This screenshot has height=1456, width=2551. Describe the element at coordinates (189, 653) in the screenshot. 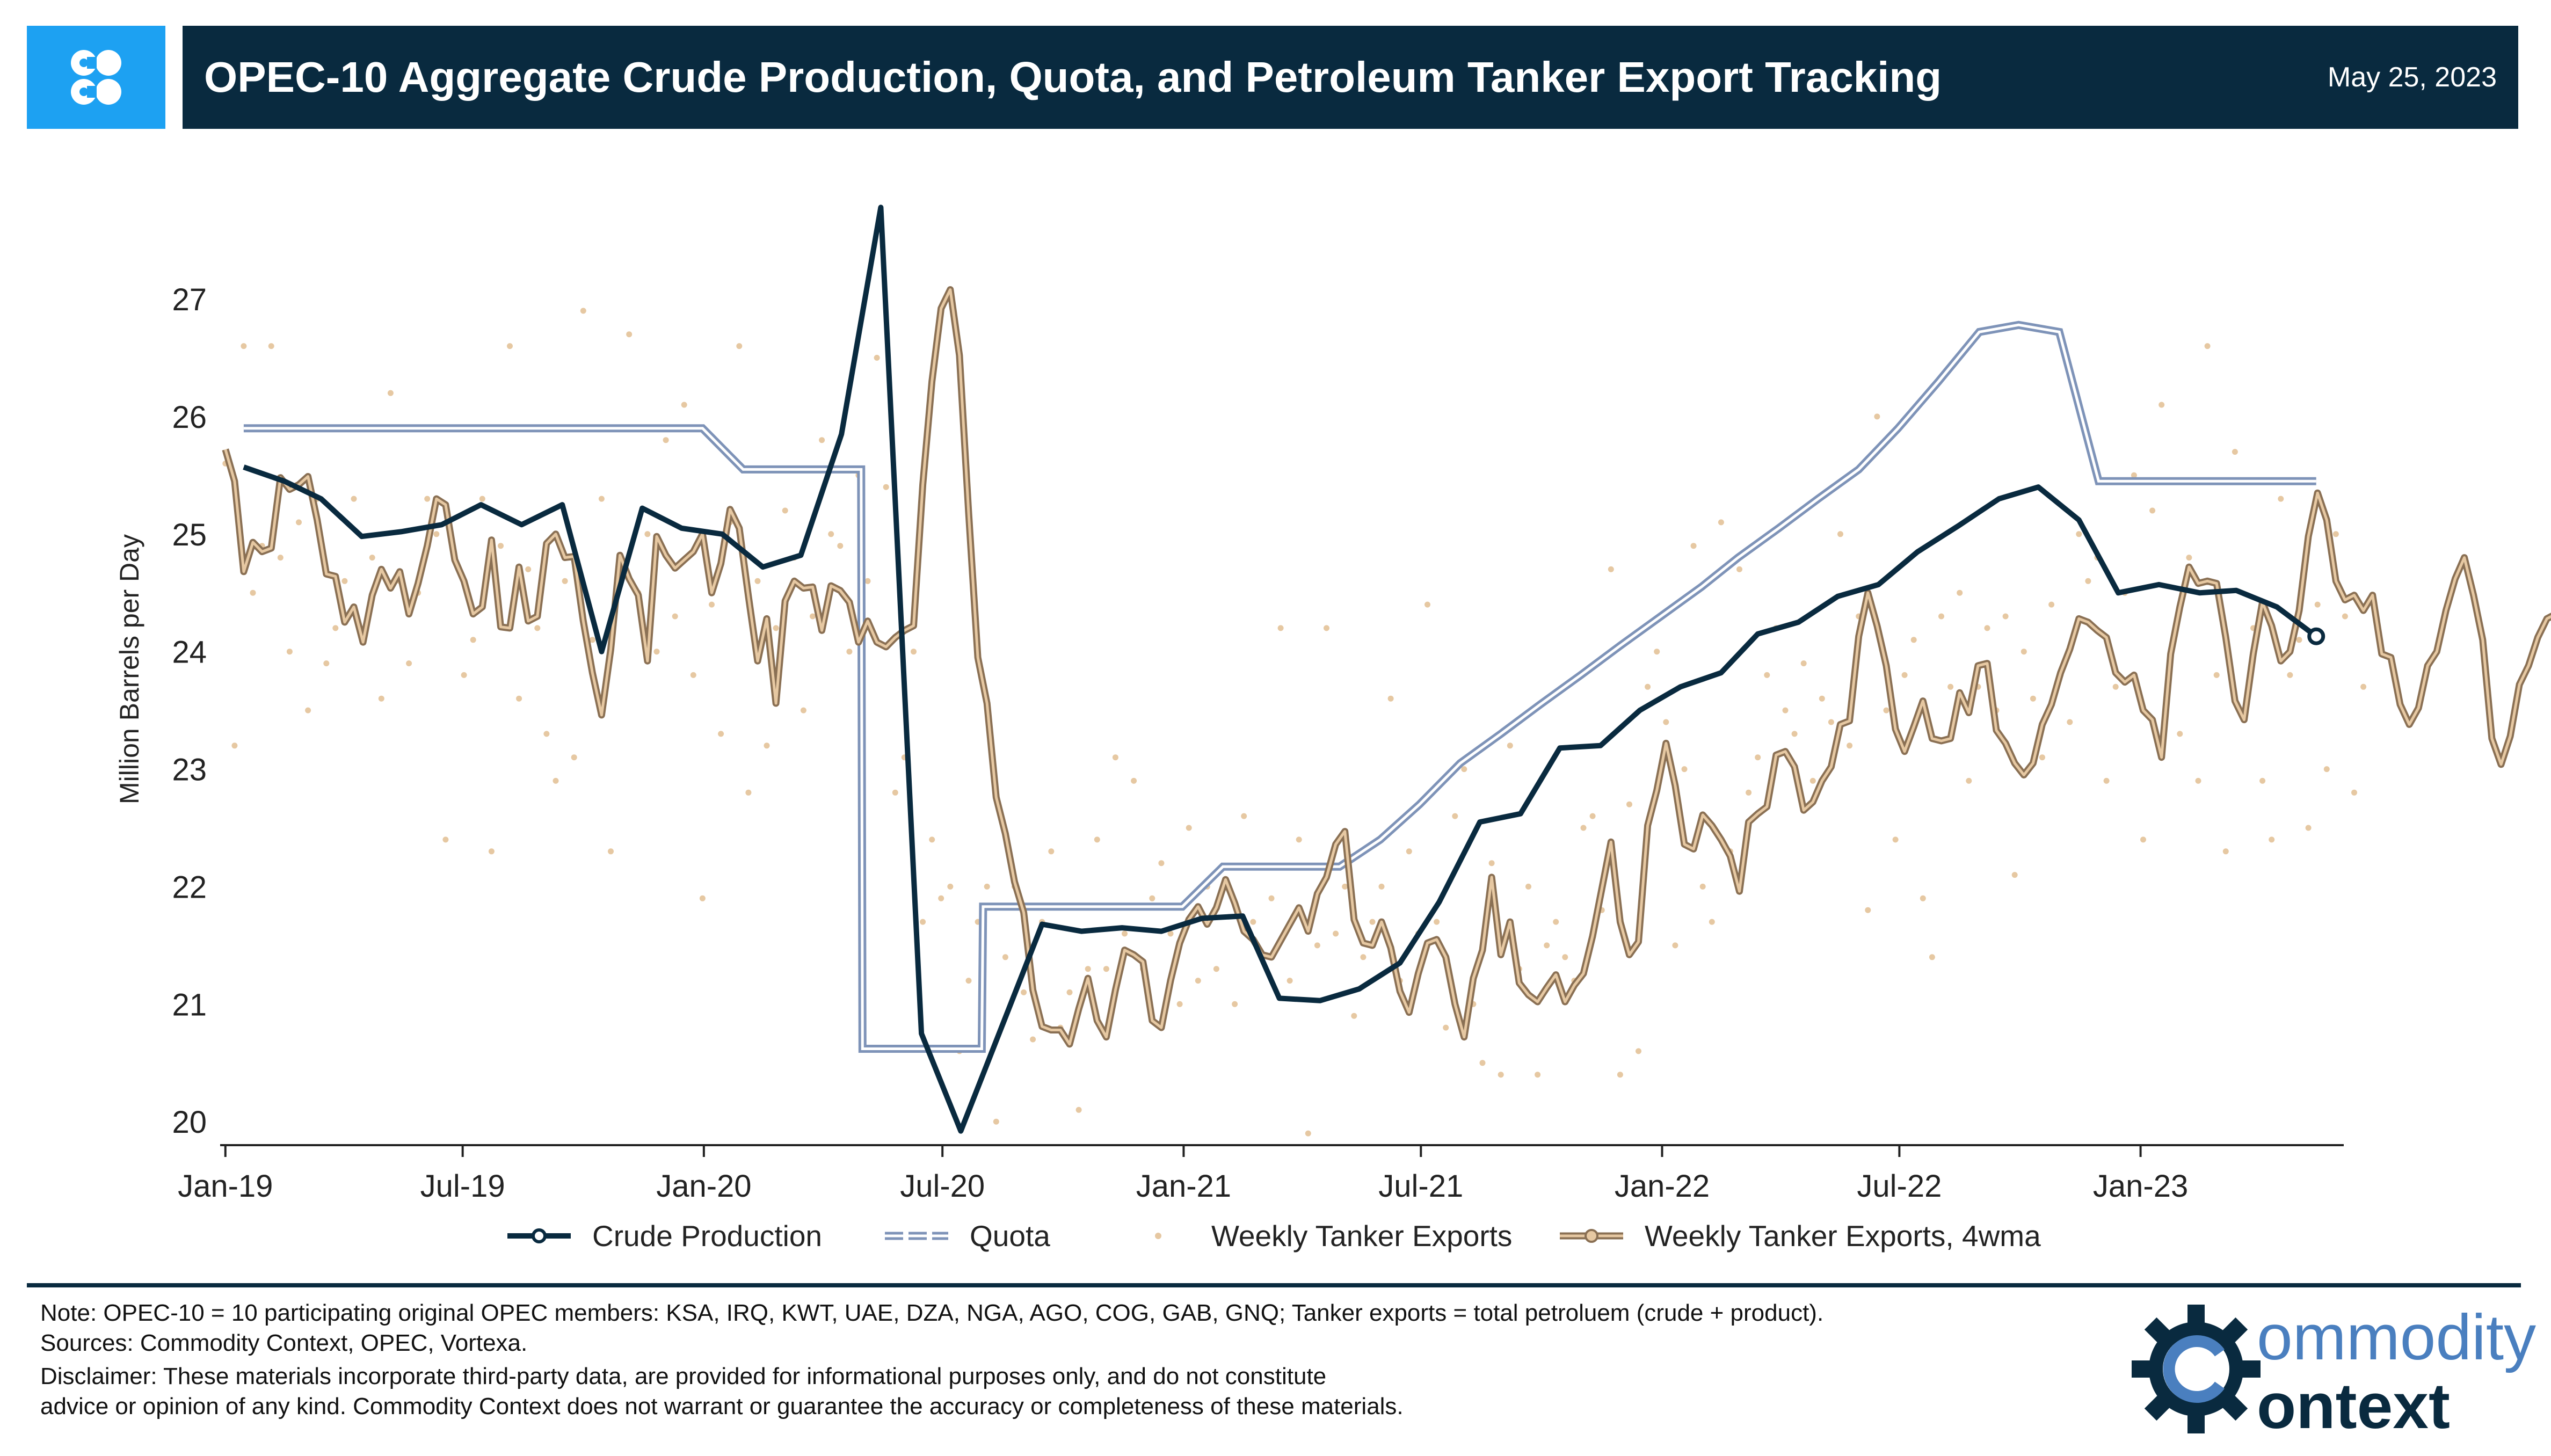

I see `y-tick-label: 24` at that location.